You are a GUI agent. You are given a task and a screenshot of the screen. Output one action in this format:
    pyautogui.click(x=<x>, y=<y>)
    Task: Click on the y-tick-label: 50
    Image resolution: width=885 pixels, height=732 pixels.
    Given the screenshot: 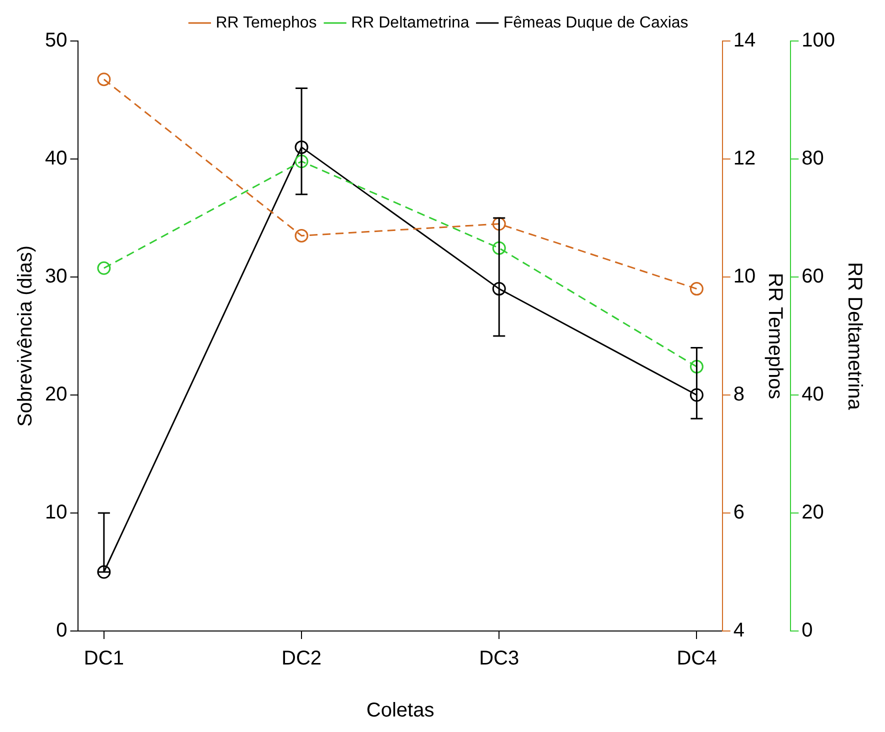 What is the action you would take?
    pyautogui.click(x=56, y=41)
    